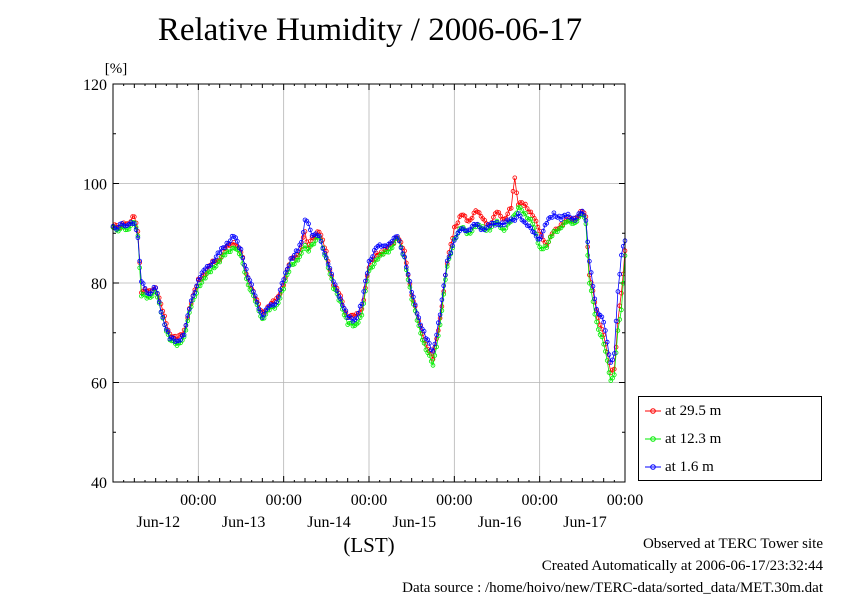 Image resolution: width=842 pixels, height=597 pixels. I want to click on x-axis-label: (LST), so click(368, 545).